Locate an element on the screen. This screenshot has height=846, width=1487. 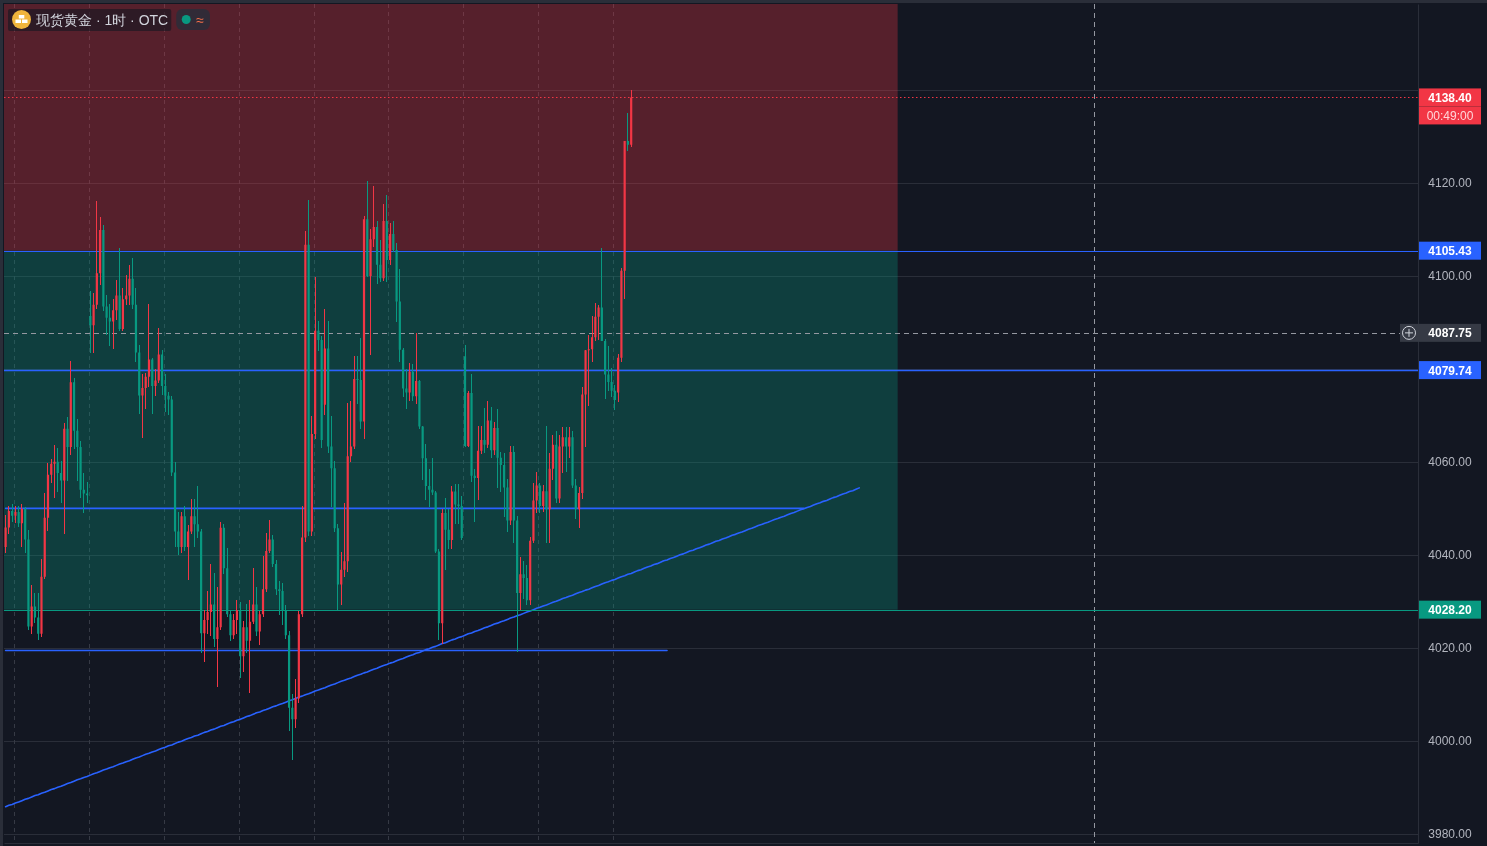
y-tick-label: 4000.00 is located at coordinates (1450, 741).